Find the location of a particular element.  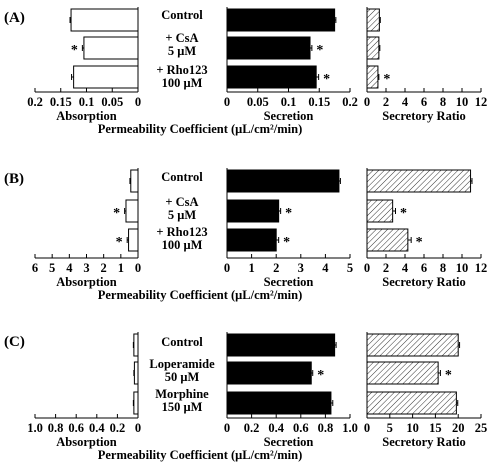

absorption-tick-label: 2 is located at coordinates (104, 268).